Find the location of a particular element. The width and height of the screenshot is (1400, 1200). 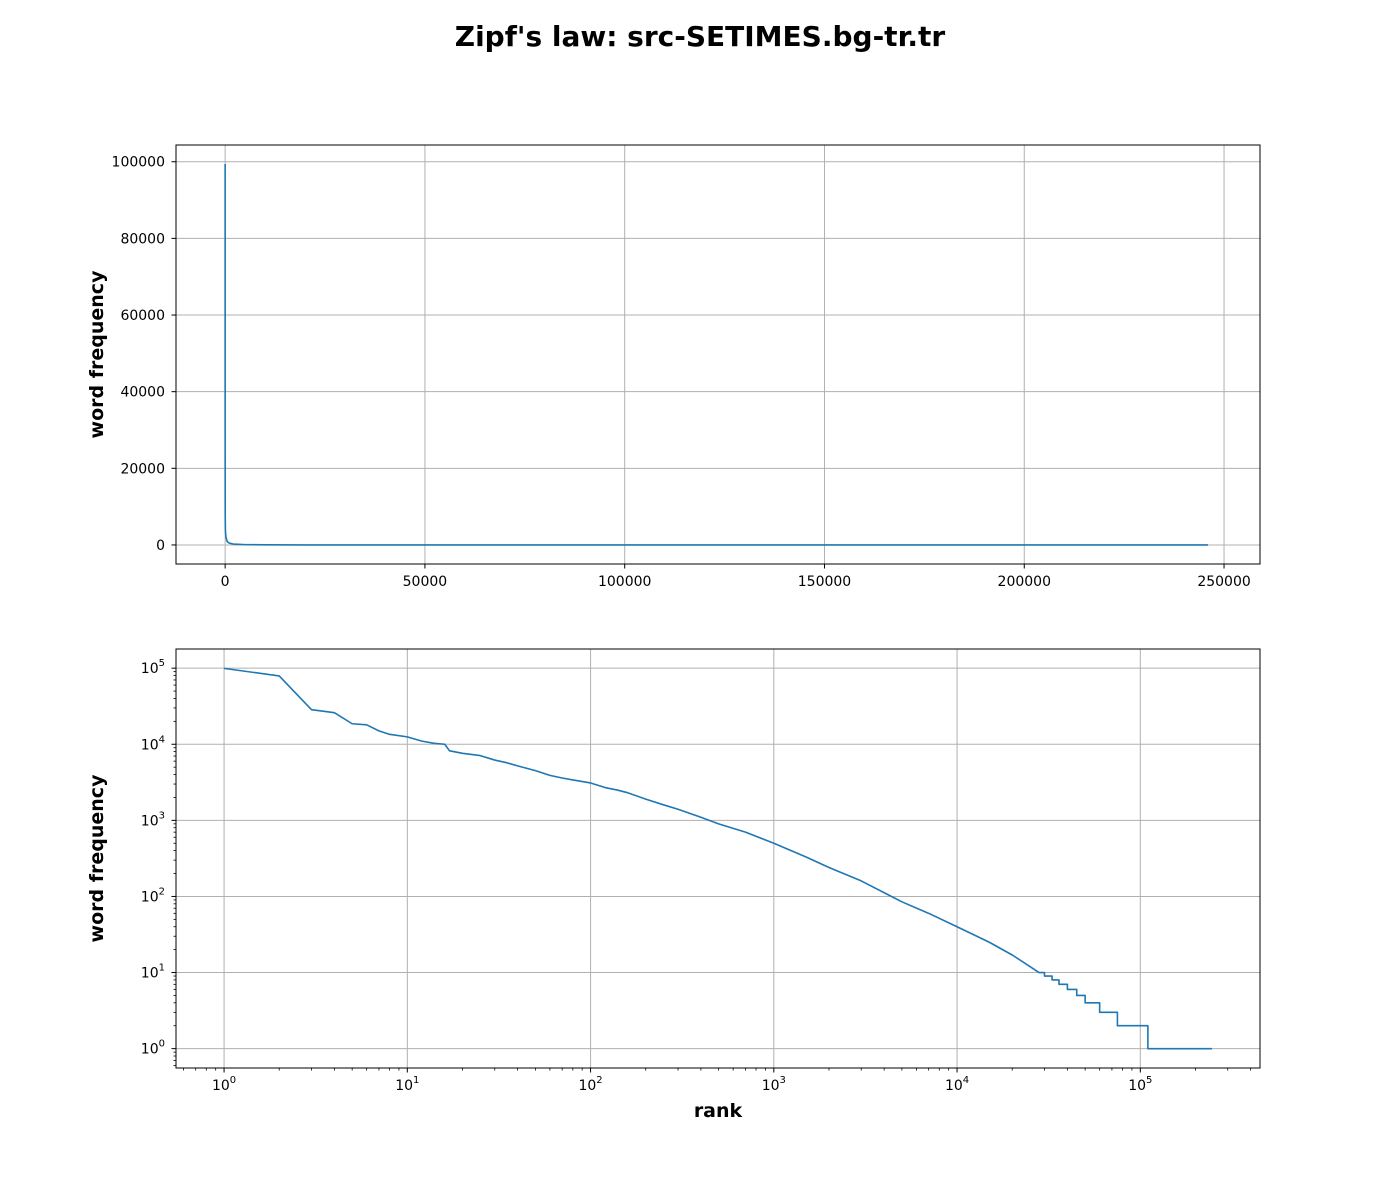

log-x-tick-label: 10⁵ is located at coordinates (1140, 1084).